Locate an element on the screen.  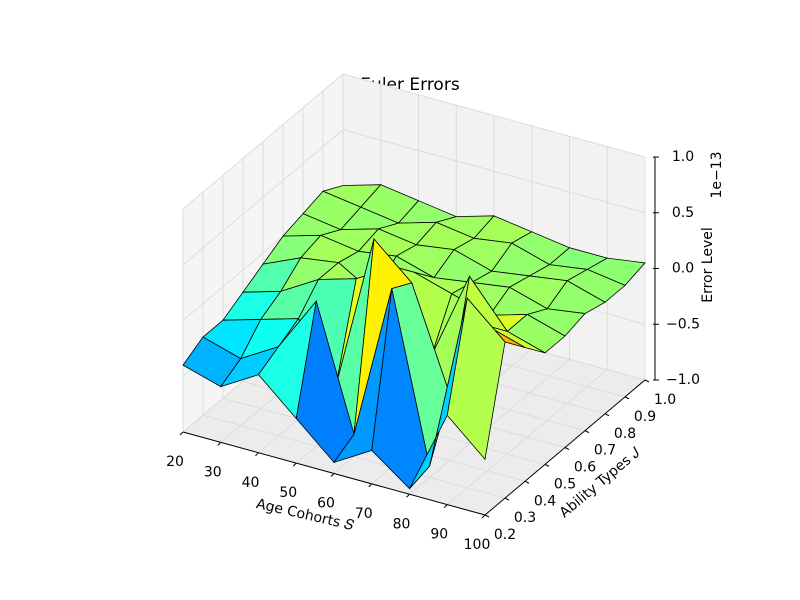
y-tick-label: 1.0 is located at coordinates (665, 400).